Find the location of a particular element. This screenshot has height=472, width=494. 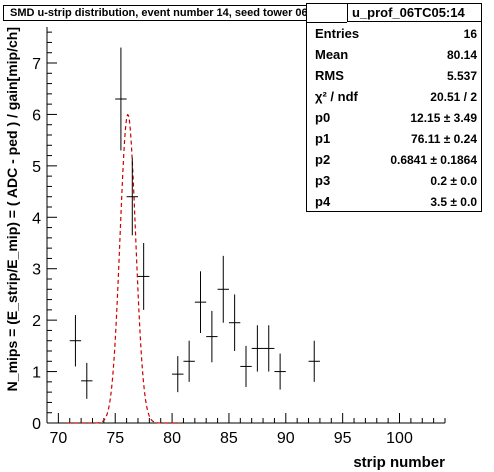

y-tick-label: 1 is located at coordinates (36, 373).